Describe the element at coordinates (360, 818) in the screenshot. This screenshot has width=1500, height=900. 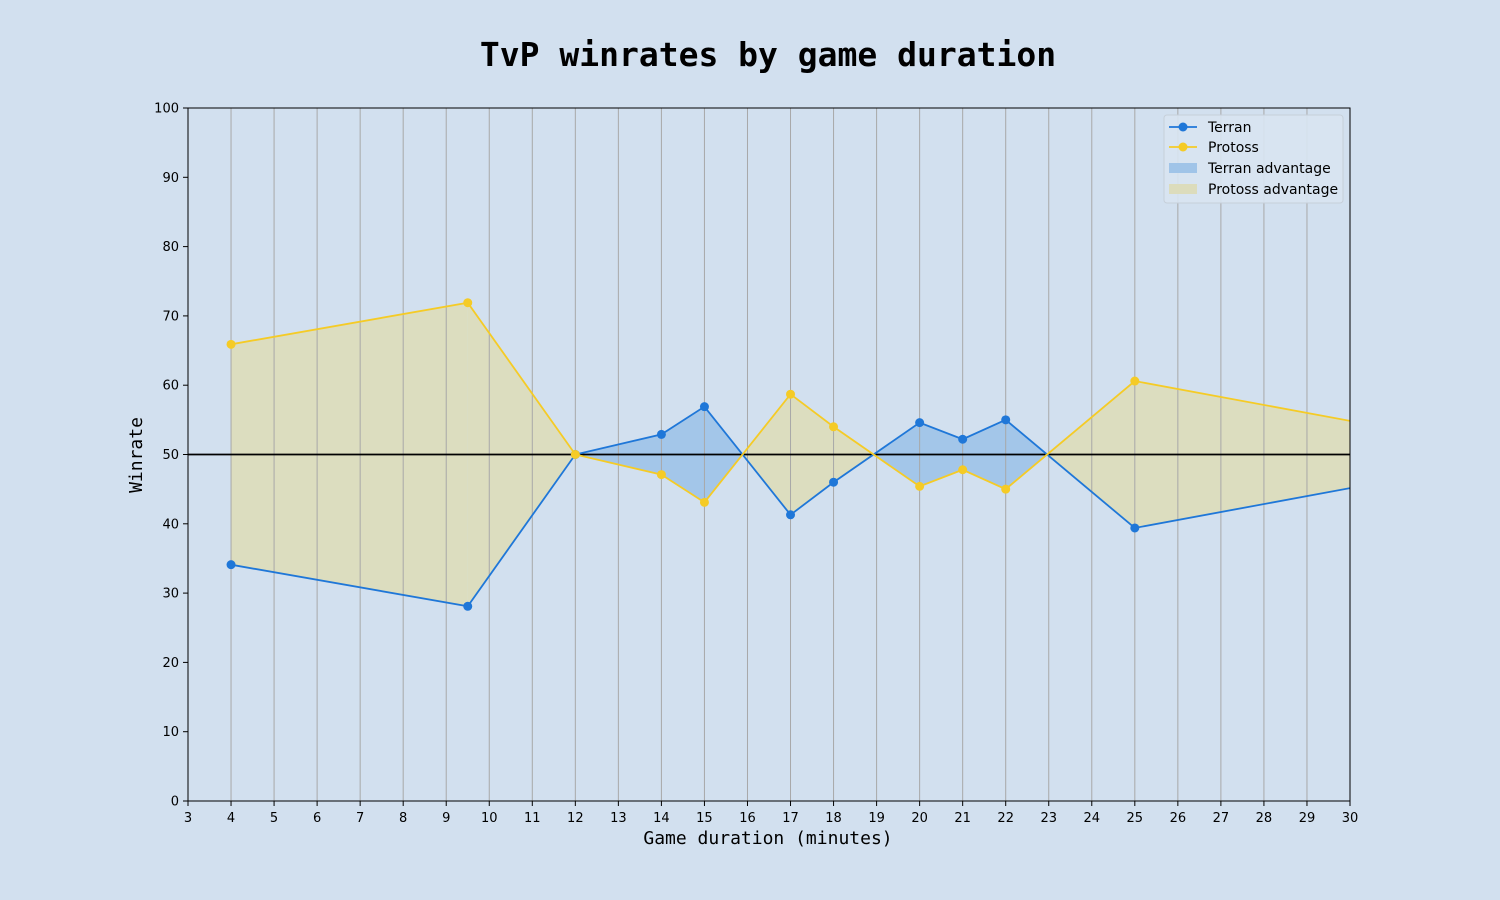
I see `x-tick-label-7: 7` at that location.